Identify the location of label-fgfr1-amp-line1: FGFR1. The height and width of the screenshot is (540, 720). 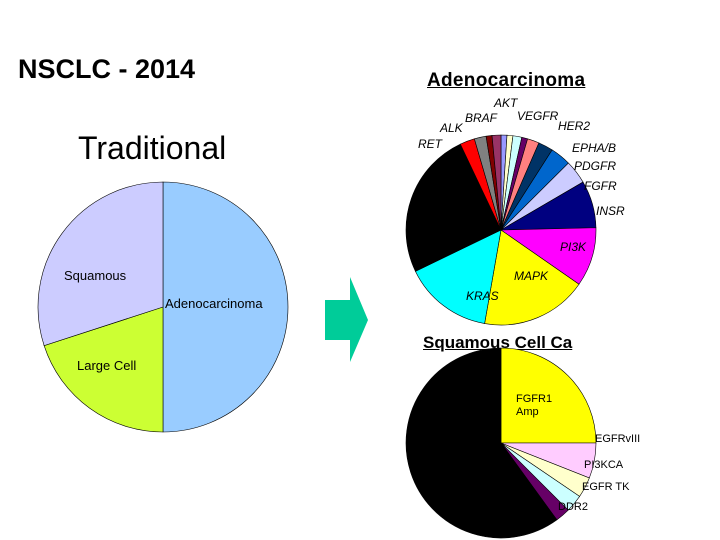
(534, 399).